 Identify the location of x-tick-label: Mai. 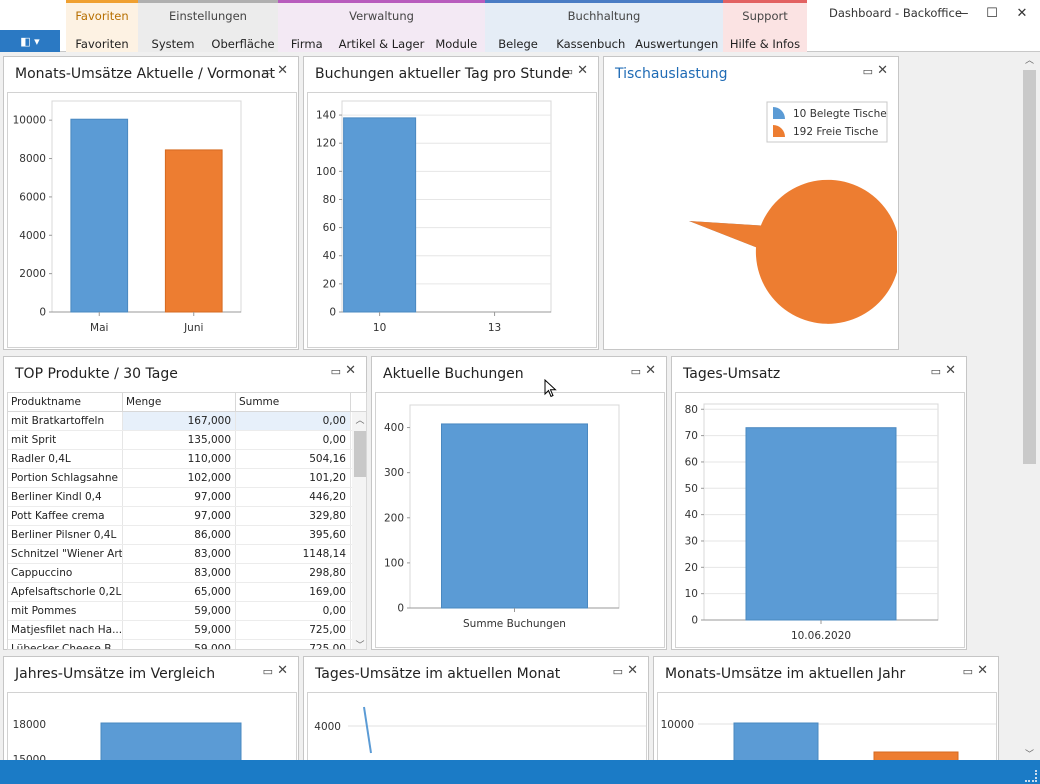
(99, 328).